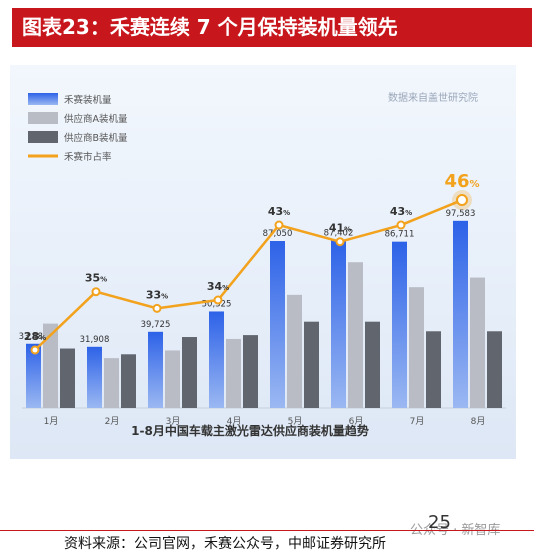 This screenshot has width=534, height=555. Describe the element at coordinates (267, 530) in the screenshot. I see `footer-divider` at that location.